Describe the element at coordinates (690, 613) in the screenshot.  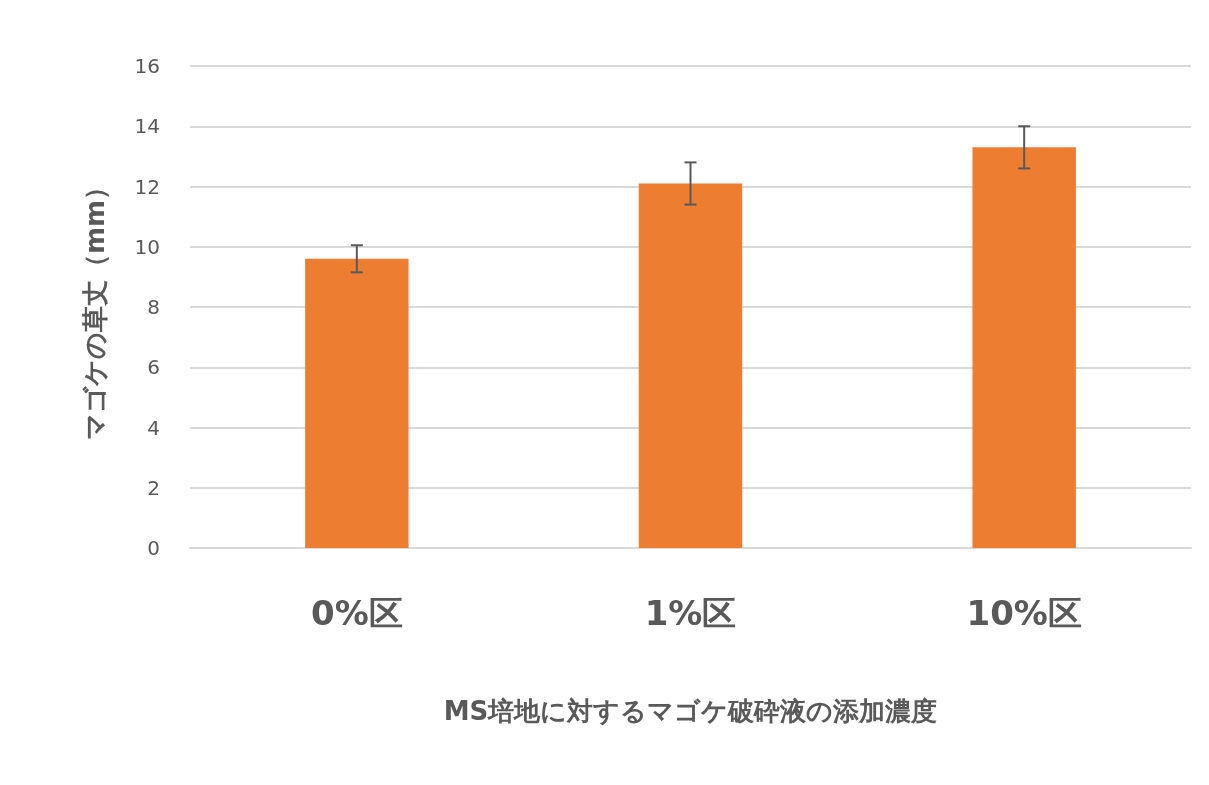
I see `x-tick-label: 1%区` at that location.